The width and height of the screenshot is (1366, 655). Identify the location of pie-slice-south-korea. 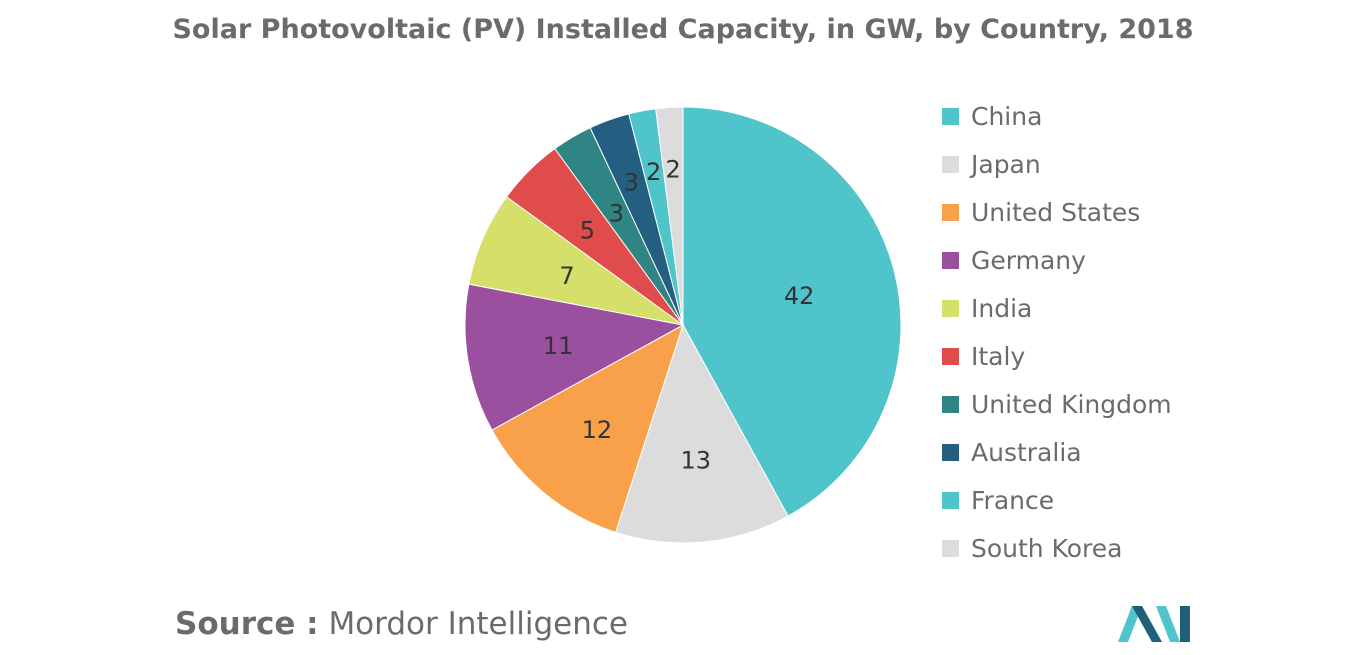
(669, 216).